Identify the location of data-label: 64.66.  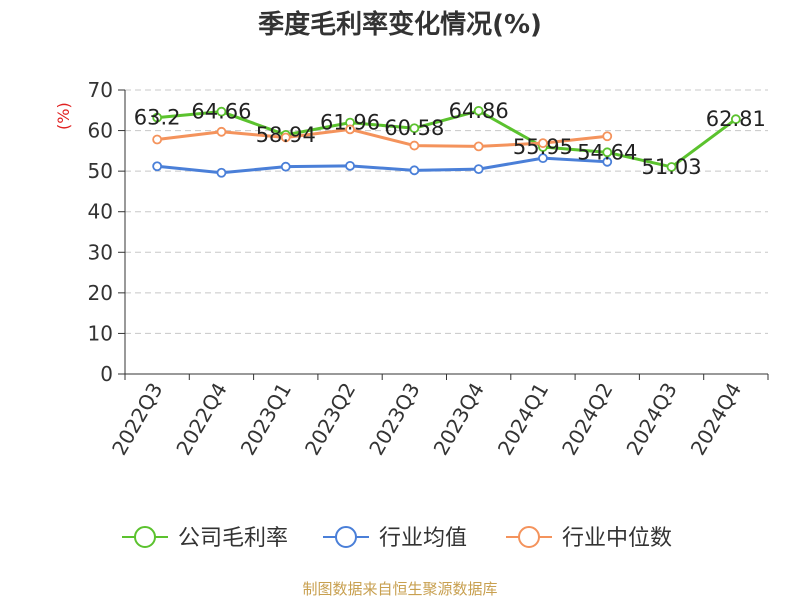
(221, 112).